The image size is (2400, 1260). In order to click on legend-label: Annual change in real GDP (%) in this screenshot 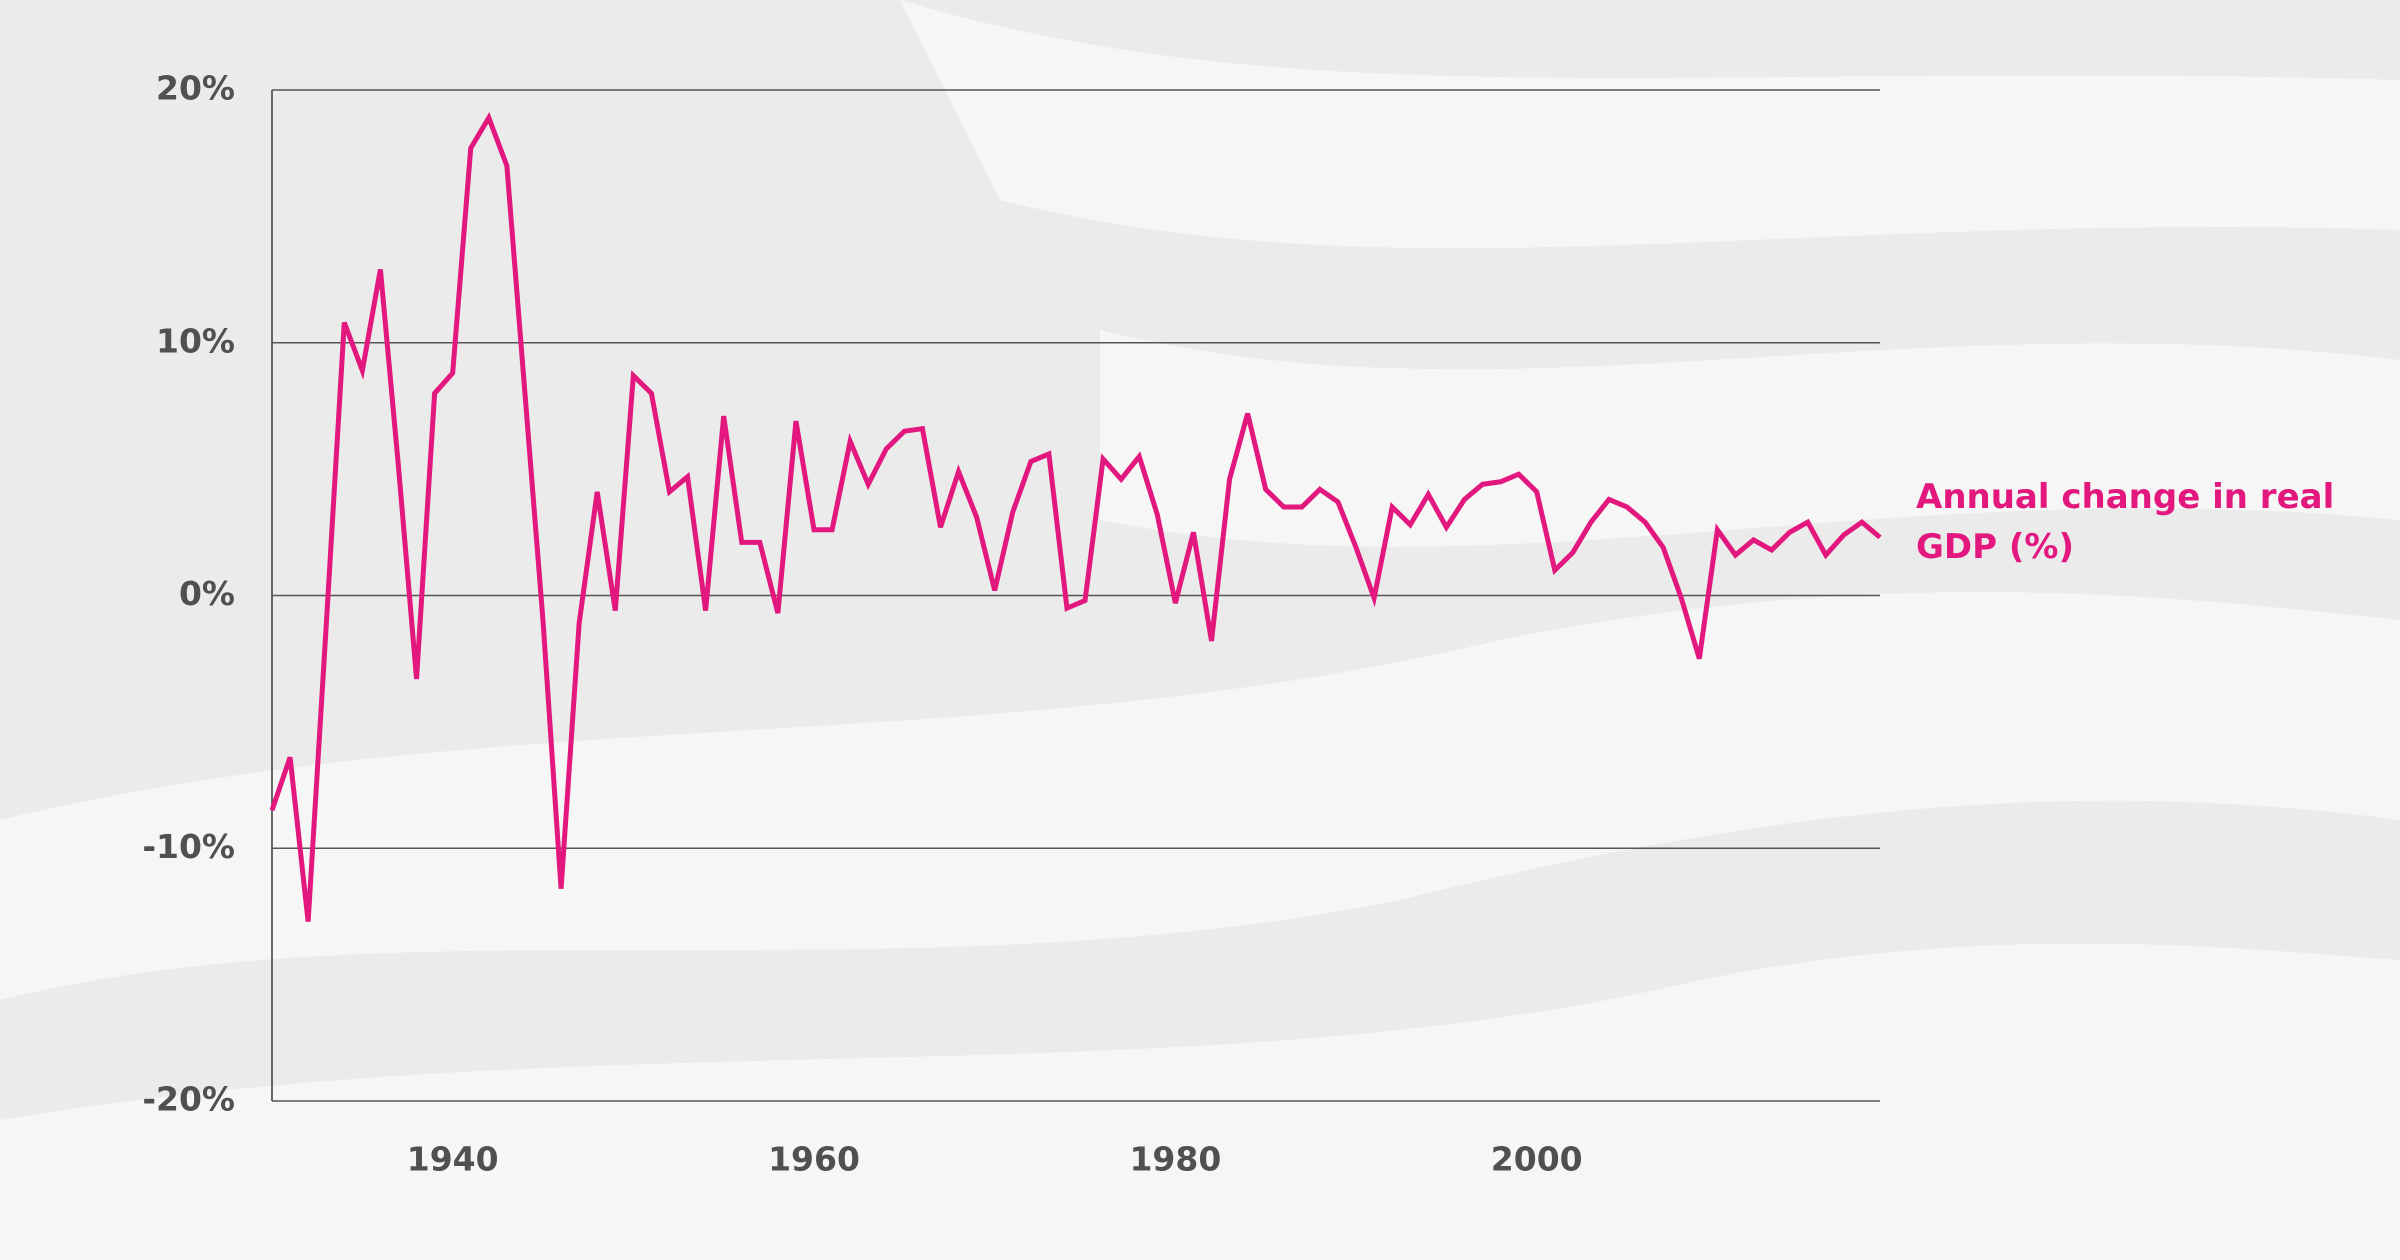, I will do `click(2125, 522)`.